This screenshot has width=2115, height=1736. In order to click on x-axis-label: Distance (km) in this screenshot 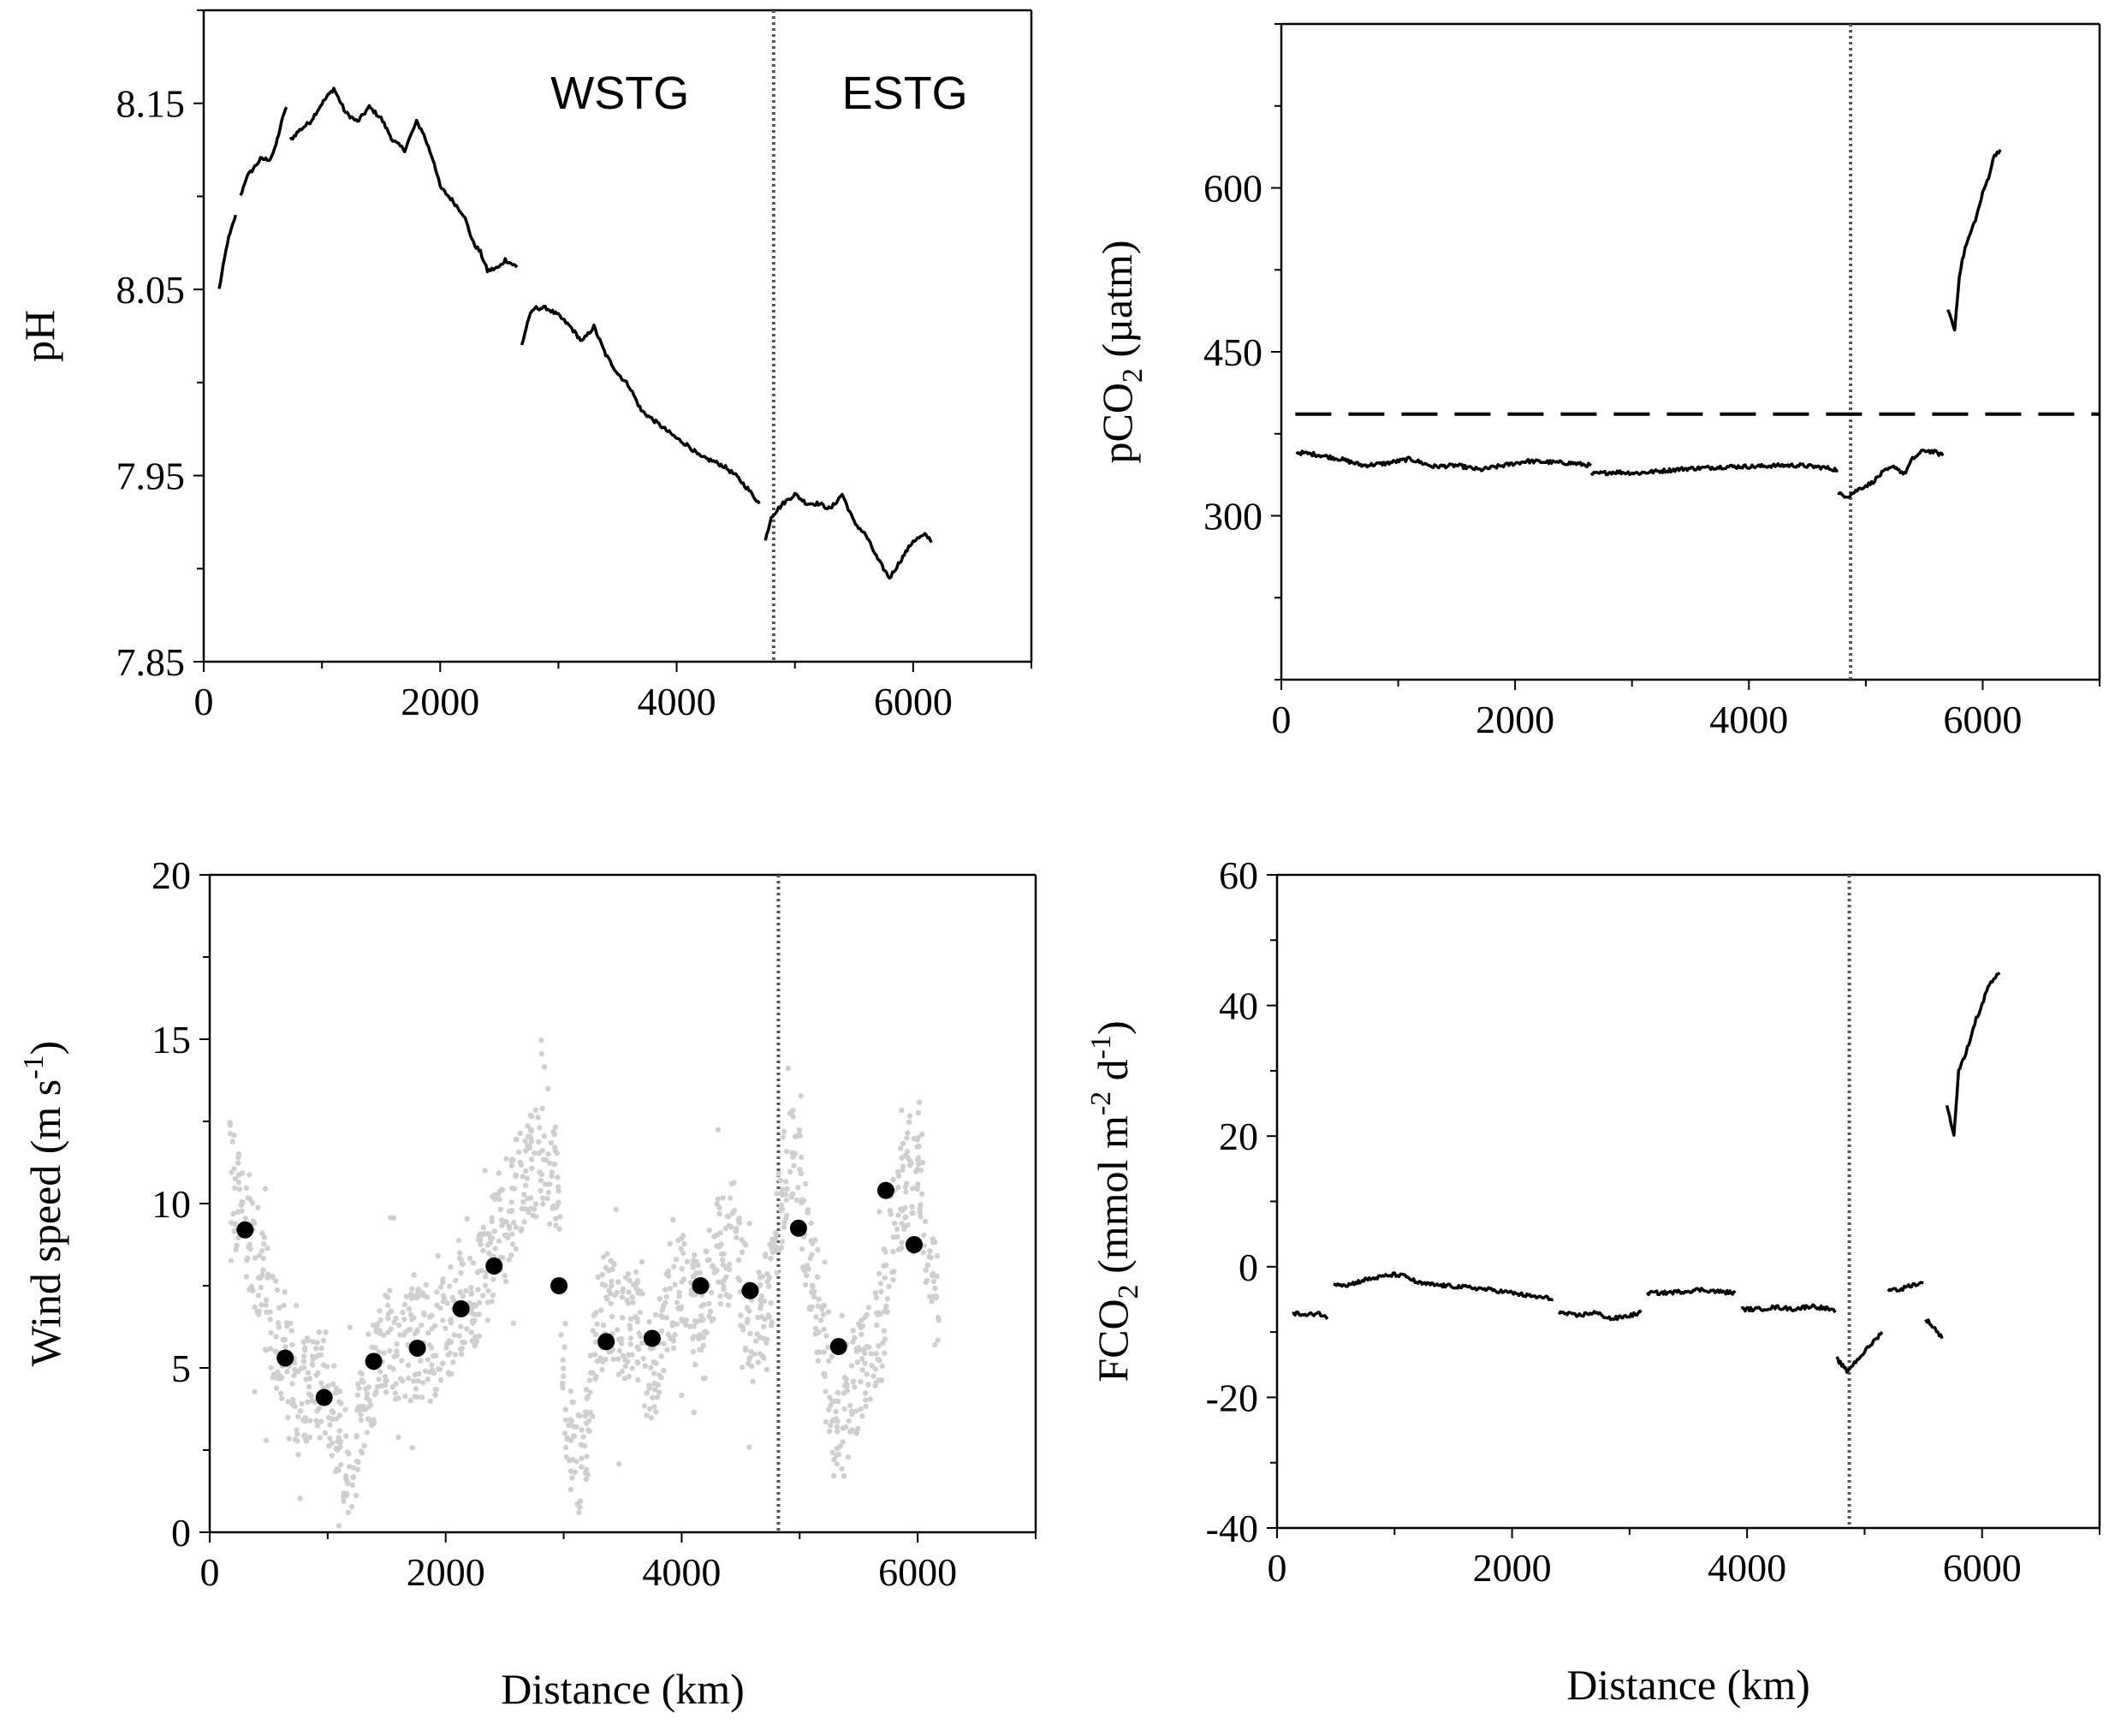, I will do `click(1688, 1685)`.